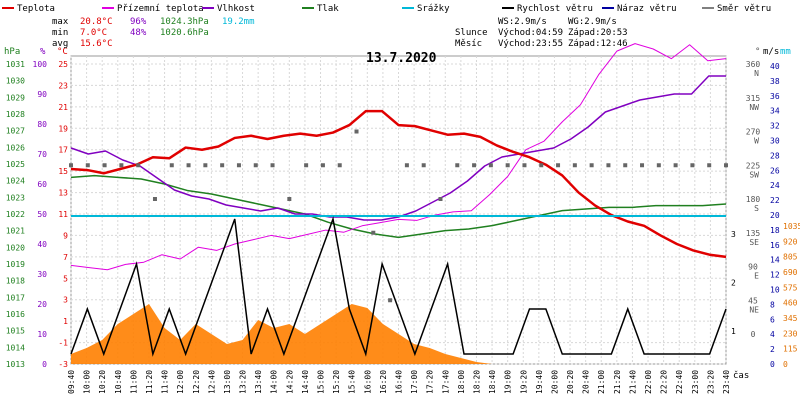 This screenshot has height=400, width=800. I want to click on x-tick-label: 16:20, so click(383, 382).